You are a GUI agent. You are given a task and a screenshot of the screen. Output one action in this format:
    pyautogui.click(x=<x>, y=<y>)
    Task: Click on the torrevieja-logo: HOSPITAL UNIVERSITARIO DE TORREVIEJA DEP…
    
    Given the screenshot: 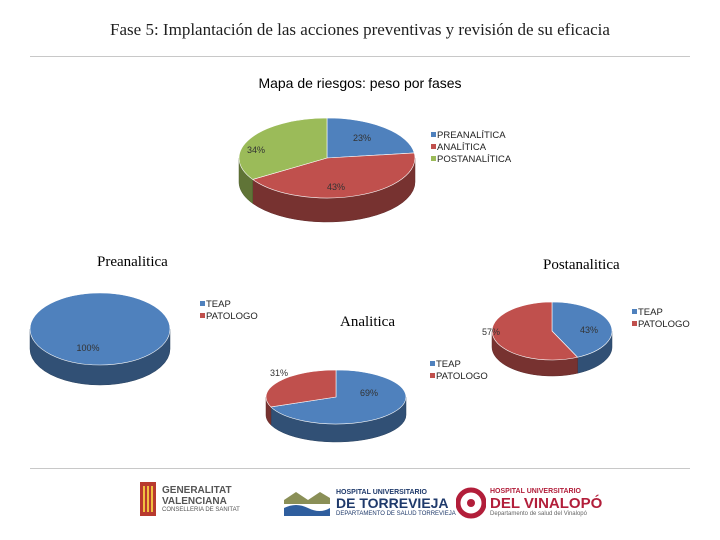 What is the action you would take?
    pyautogui.click(x=369, y=503)
    